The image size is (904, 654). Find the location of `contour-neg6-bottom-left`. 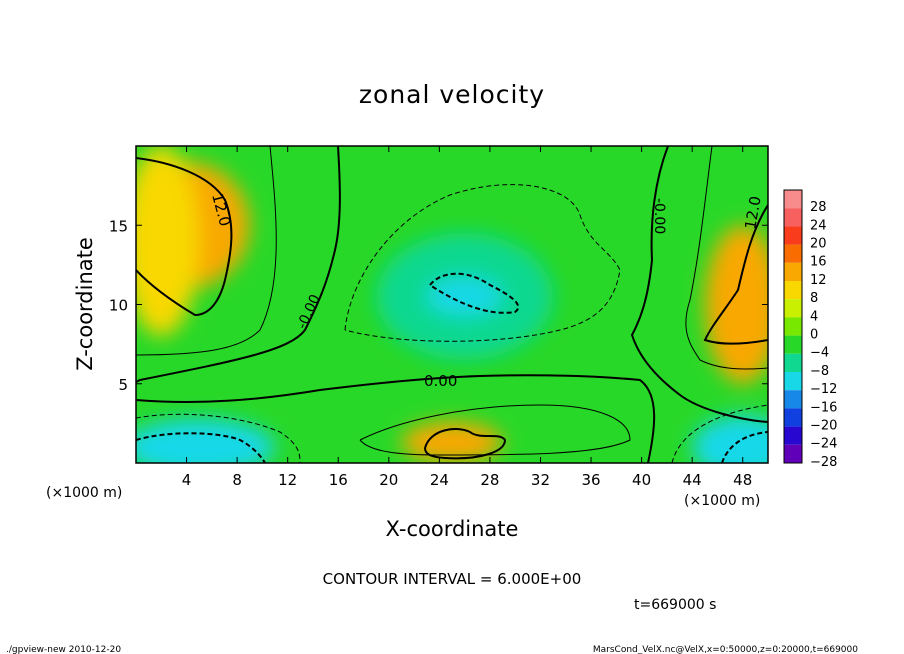

contour-neg6-bottom-left is located at coordinates (218, 438).